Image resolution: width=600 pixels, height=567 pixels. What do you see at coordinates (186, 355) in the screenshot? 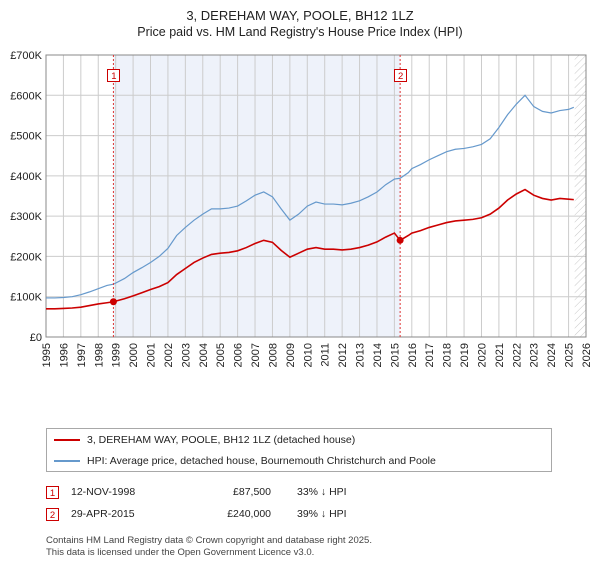
I see `svg-text: 2003` at bounding box center [186, 355].